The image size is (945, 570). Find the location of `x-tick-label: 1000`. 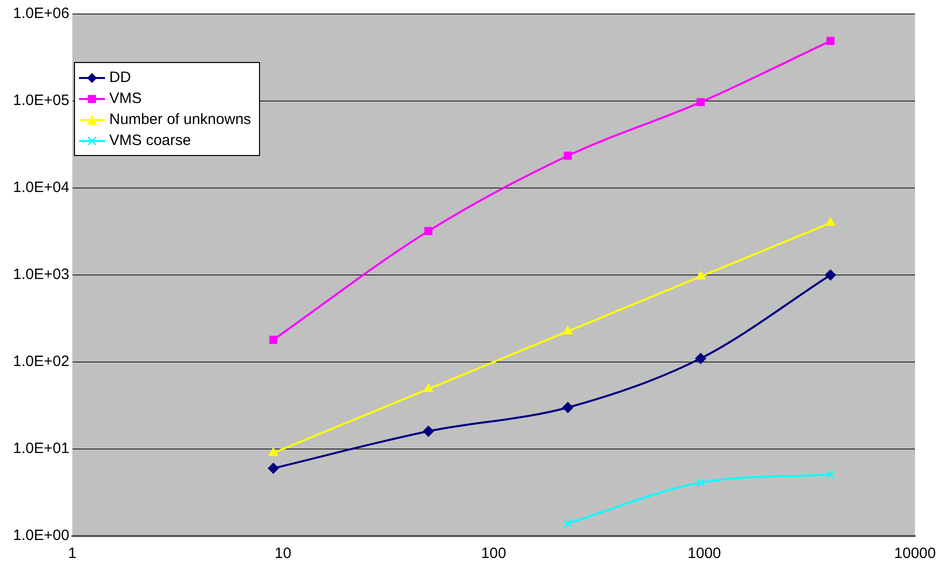

x-tick-label: 1000 is located at coordinates (705, 553).